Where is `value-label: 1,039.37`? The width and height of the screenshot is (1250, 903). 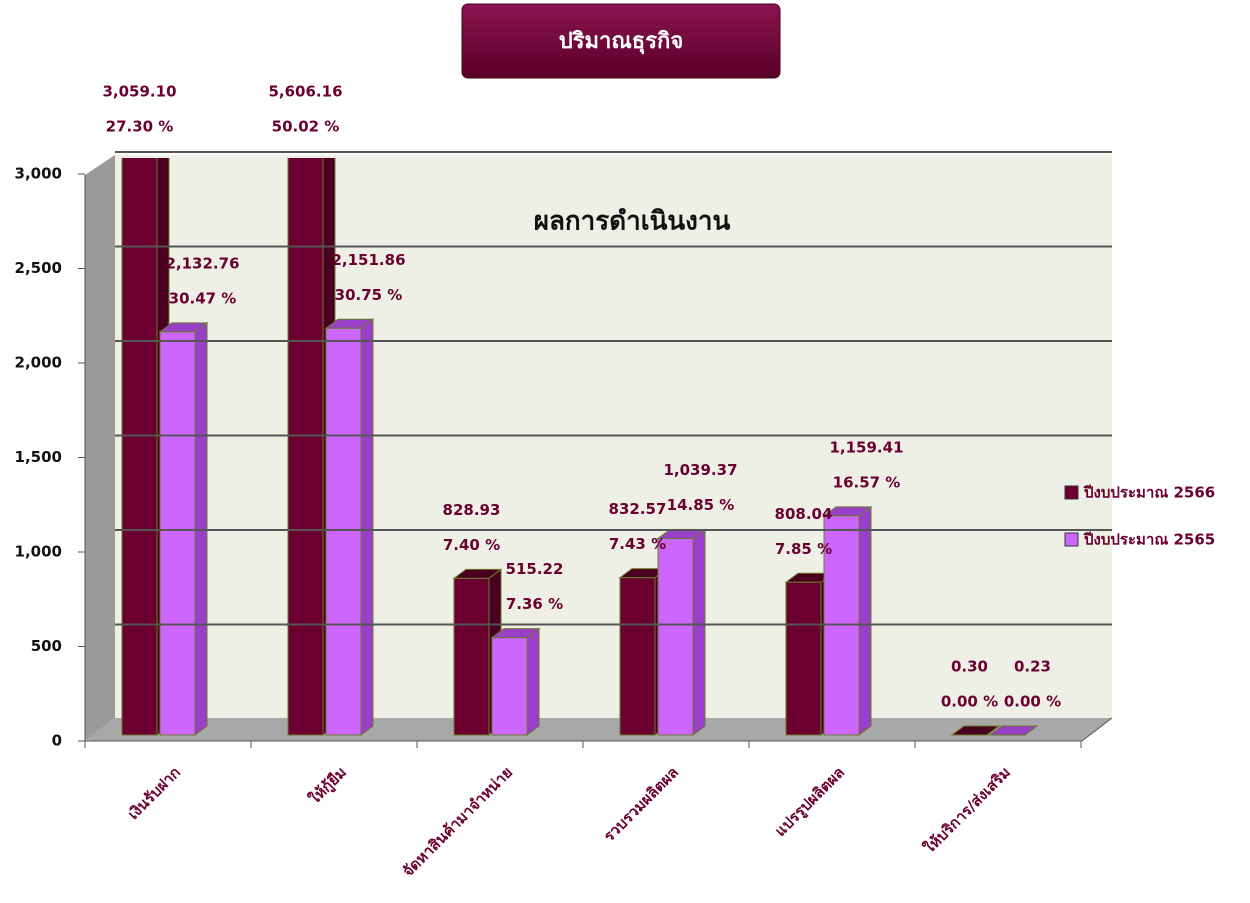
value-label: 1,039.37 is located at coordinates (700, 470).